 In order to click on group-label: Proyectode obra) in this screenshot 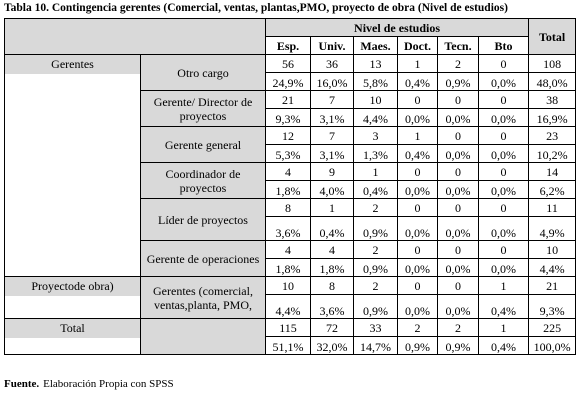, I will do `click(72, 286)`.